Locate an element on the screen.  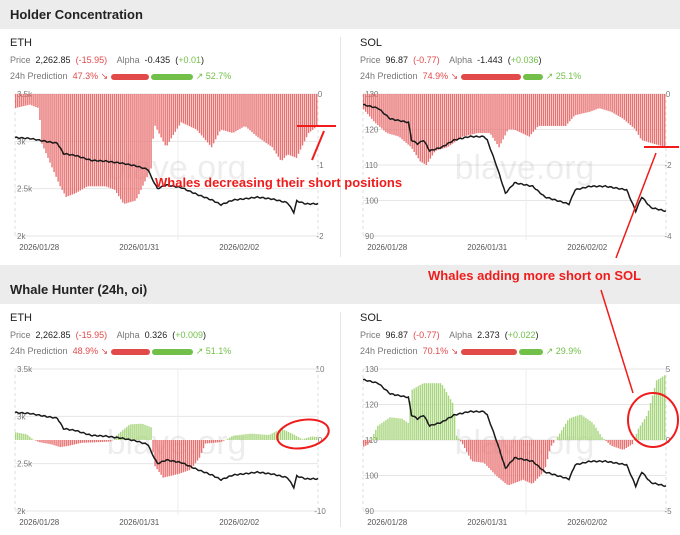
section-title-holder-concentration: Holder Concentration is located at coordinates (76, 14).